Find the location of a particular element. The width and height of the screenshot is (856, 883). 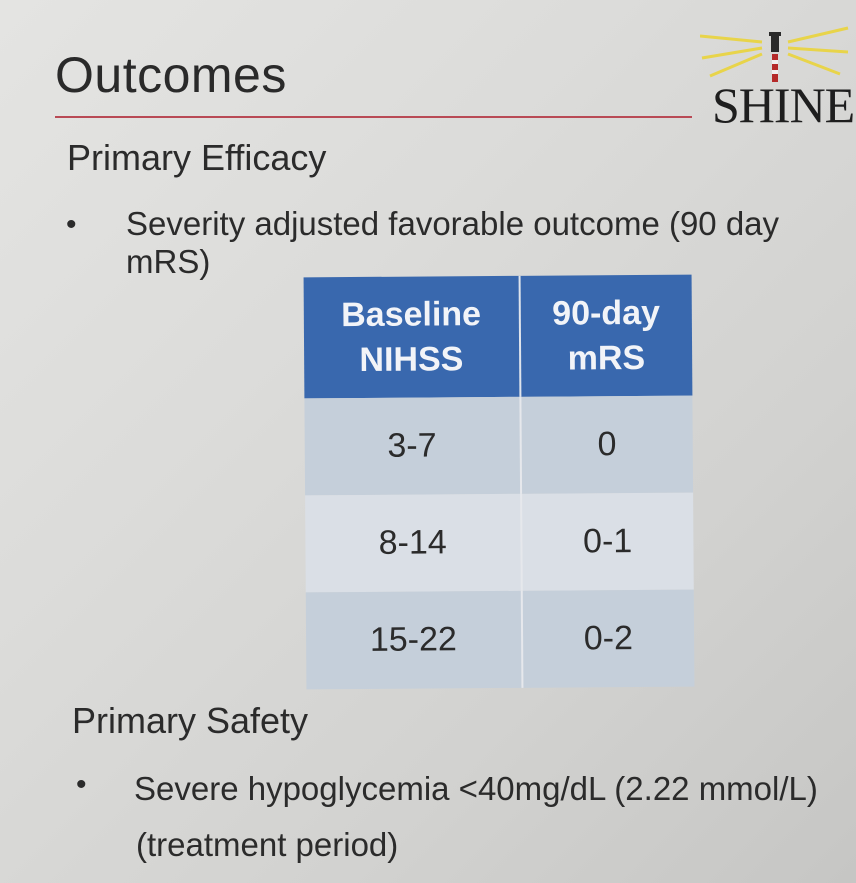

header-line: 90-day is located at coordinates (606, 313).